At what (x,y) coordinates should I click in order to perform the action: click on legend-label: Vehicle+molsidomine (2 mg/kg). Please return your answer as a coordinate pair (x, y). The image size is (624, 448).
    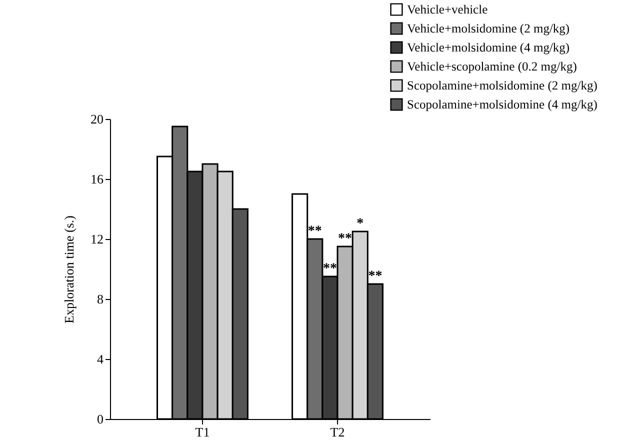
    Looking at the image, I should click on (488, 29).